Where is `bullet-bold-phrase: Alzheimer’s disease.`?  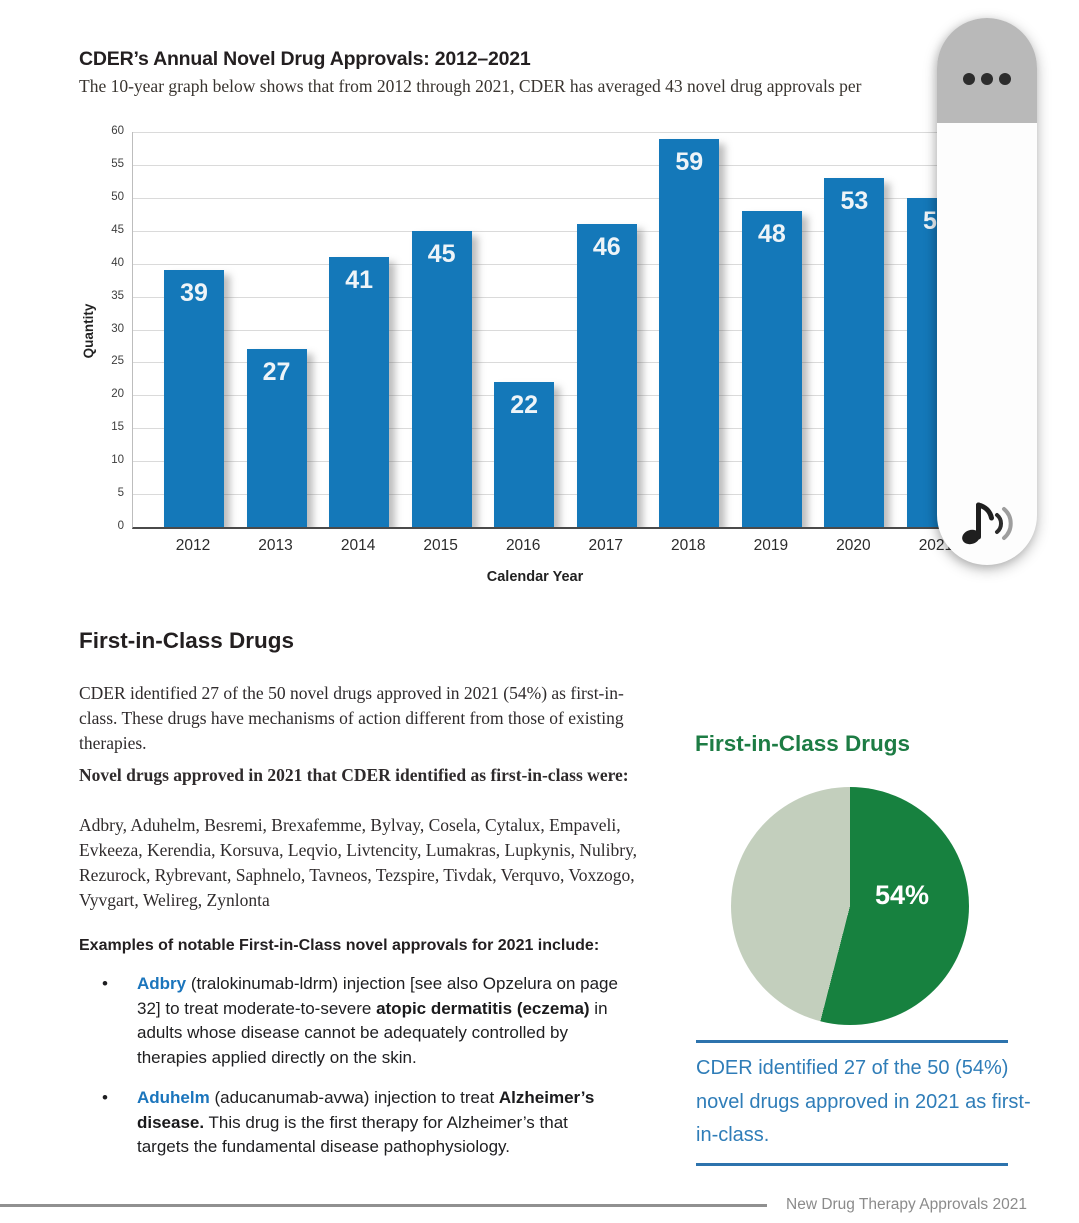
bullet-bold-phrase: Alzheimer’s disease. is located at coordinates (366, 1110).